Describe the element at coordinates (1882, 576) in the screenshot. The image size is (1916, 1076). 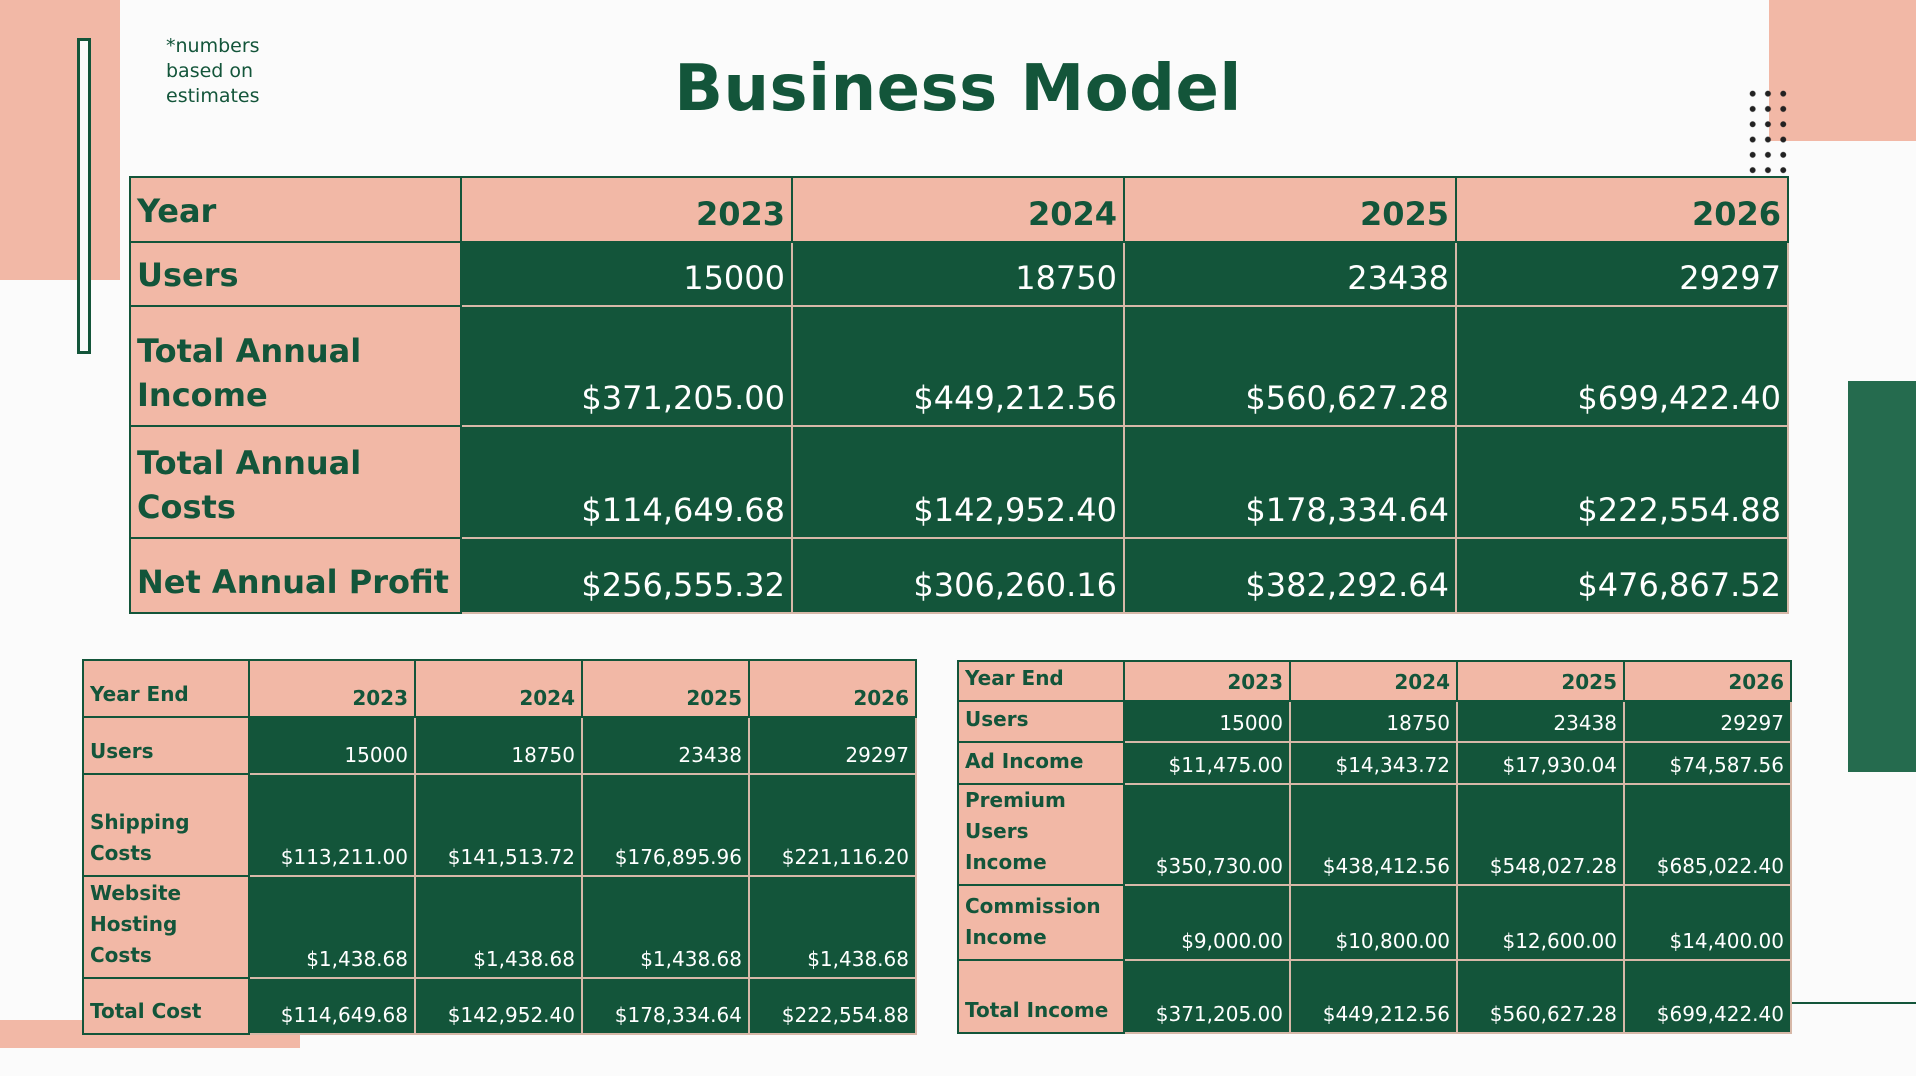
I see `decor-block-right` at that location.